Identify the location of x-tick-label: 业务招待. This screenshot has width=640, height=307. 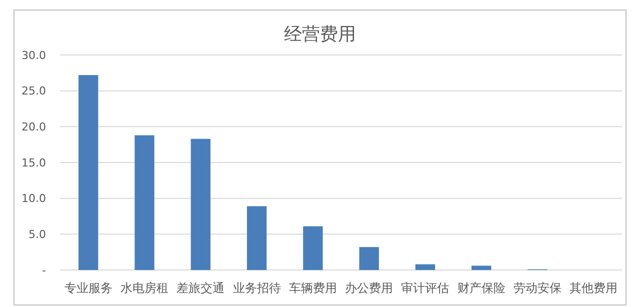
(256, 288).